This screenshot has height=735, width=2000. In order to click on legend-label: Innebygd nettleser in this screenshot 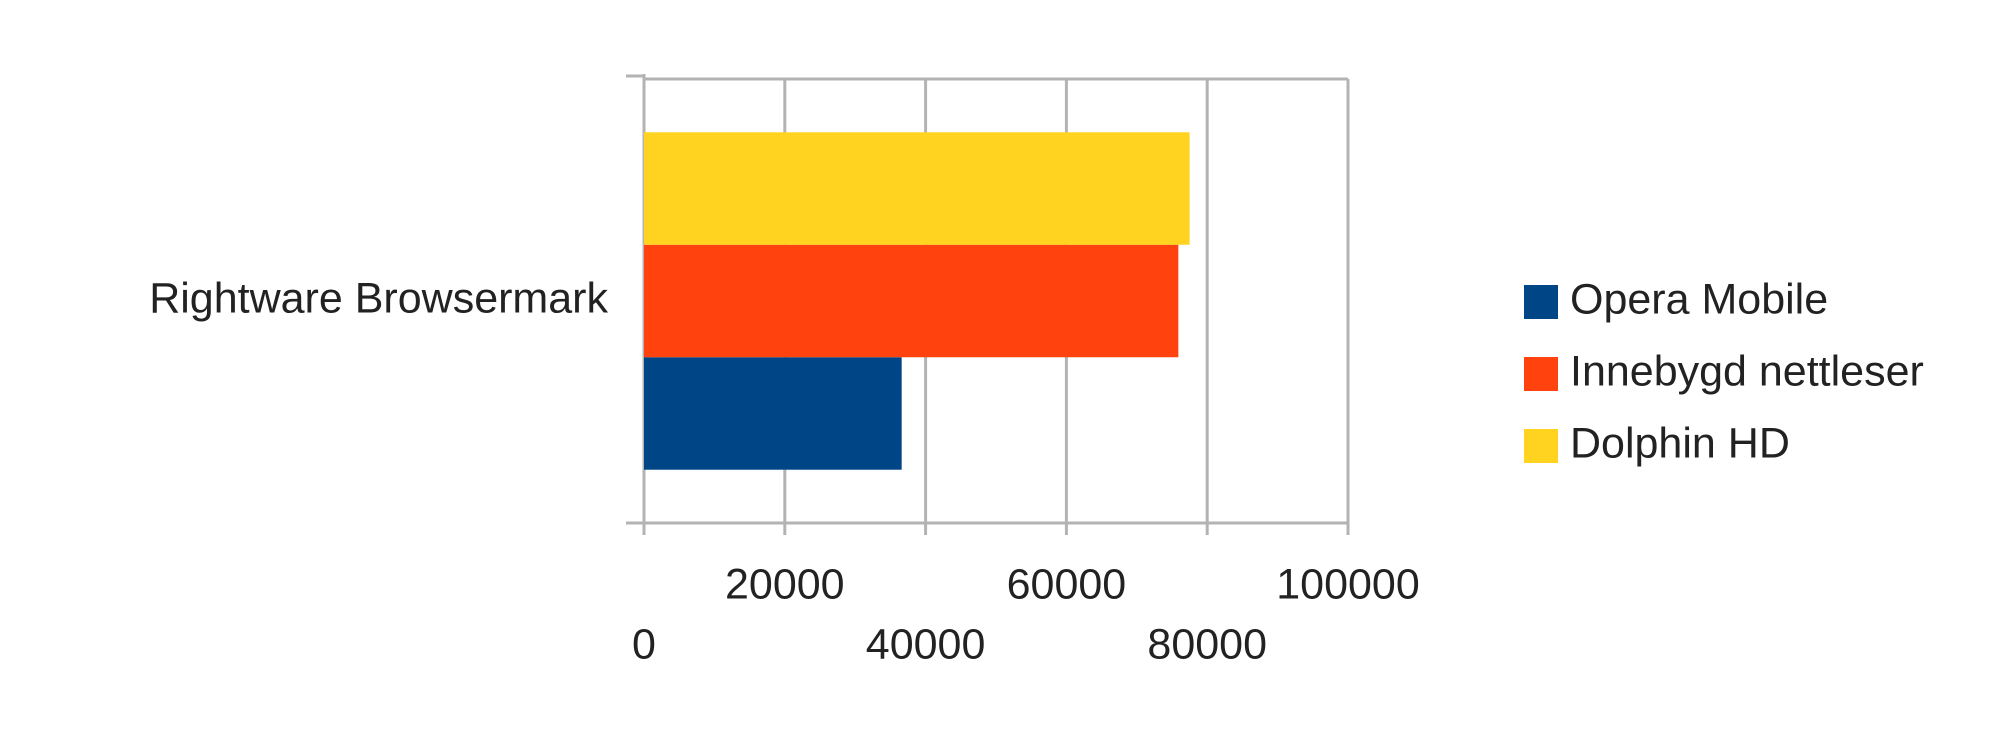, I will do `click(1747, 371)`.